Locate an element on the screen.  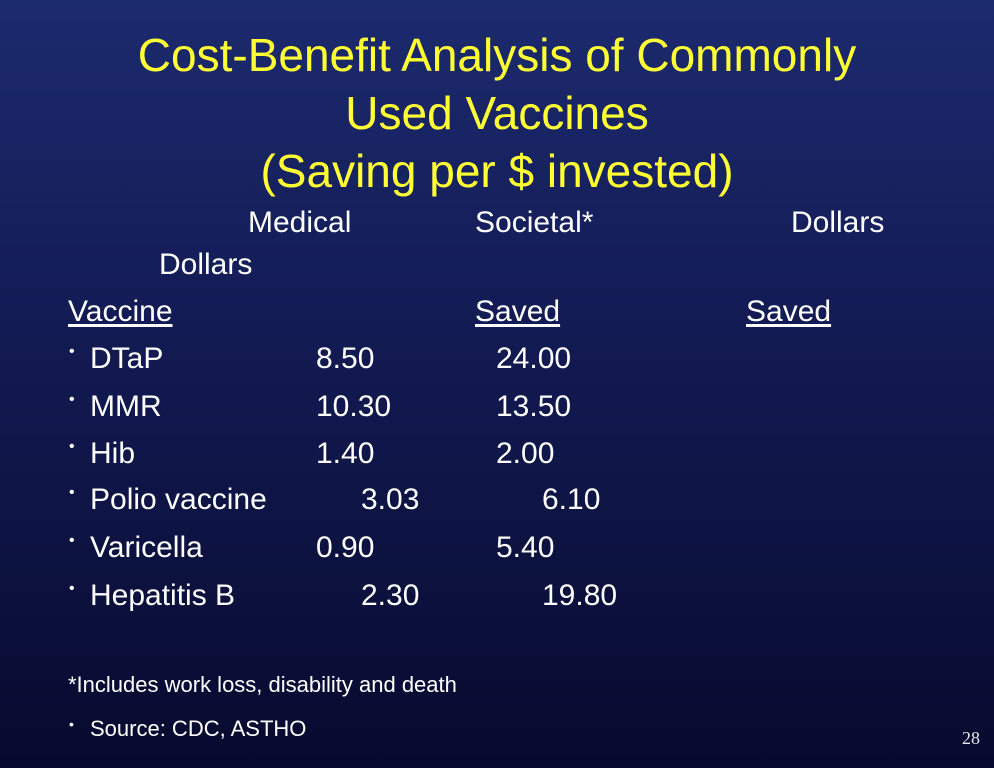
vaccine-name: MMR is located at coordinates (126, 406).